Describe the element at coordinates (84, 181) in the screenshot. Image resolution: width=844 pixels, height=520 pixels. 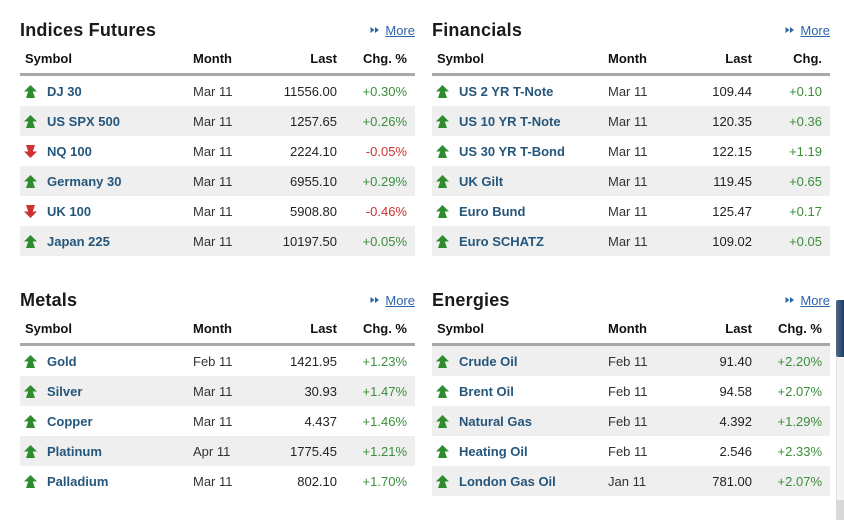
I see `symbol-label: Germany 30` at that location.